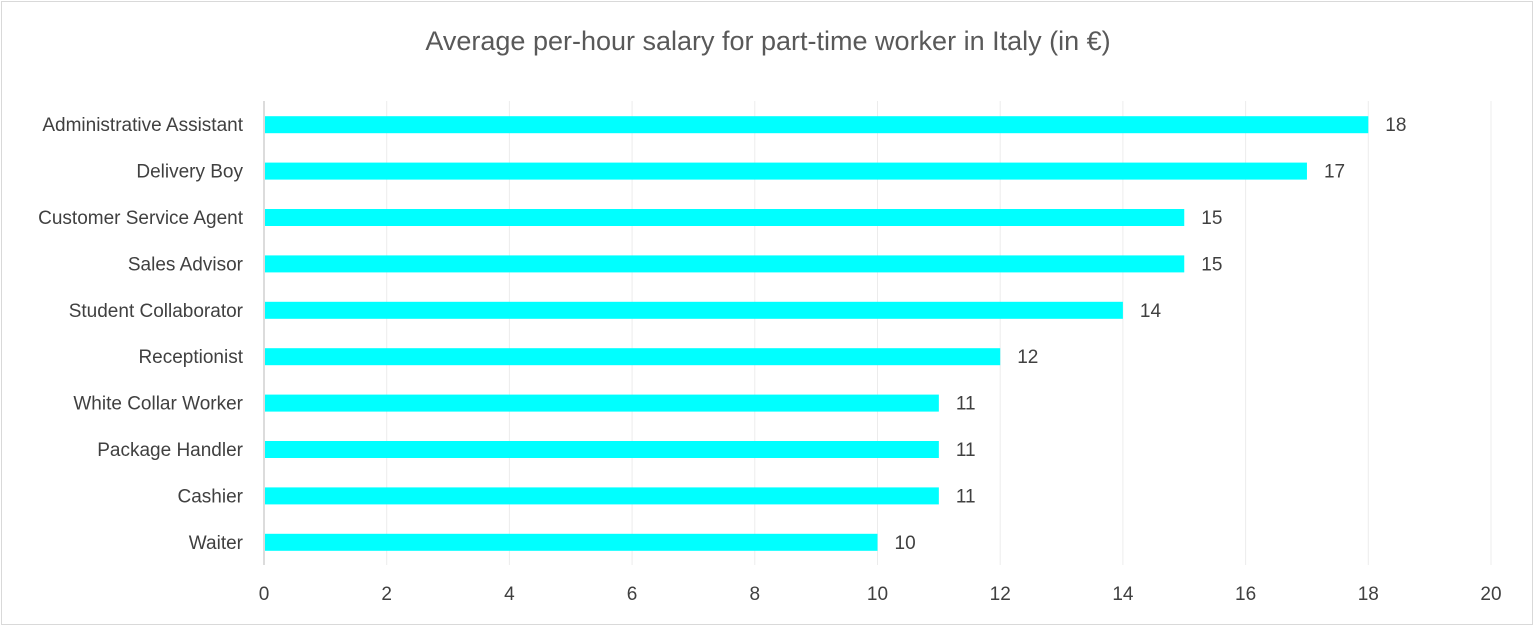  I want to click on category-label: Cashier, so click(211, 496).